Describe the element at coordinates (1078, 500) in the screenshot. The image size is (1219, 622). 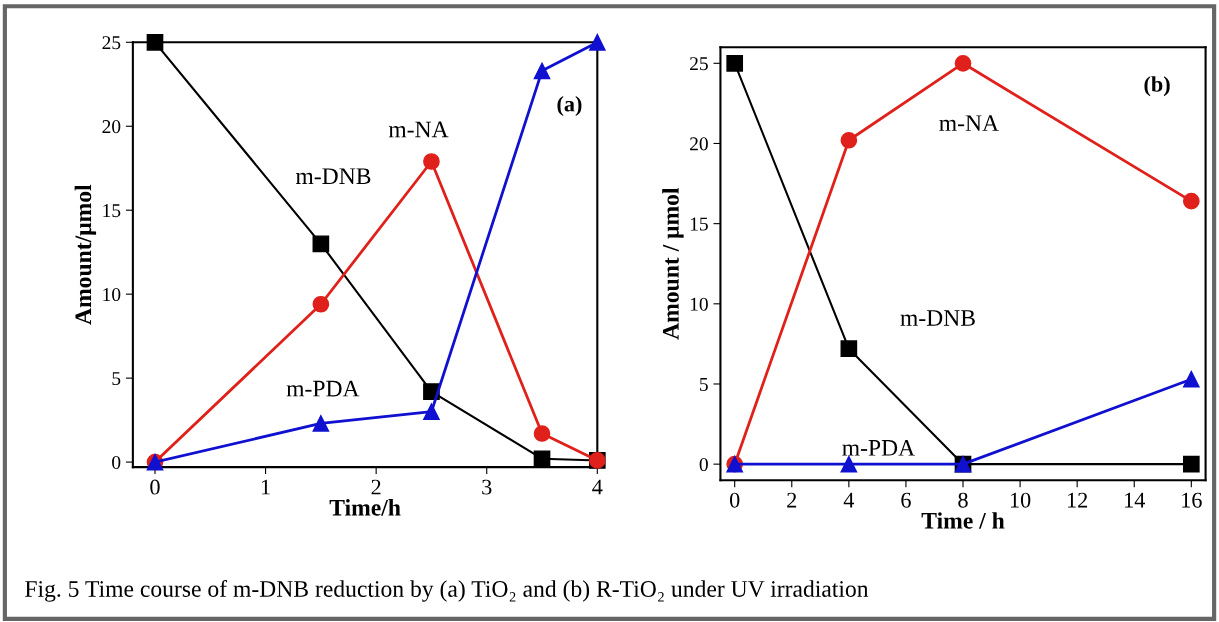
I see `x-tick-label: 12` at that location.